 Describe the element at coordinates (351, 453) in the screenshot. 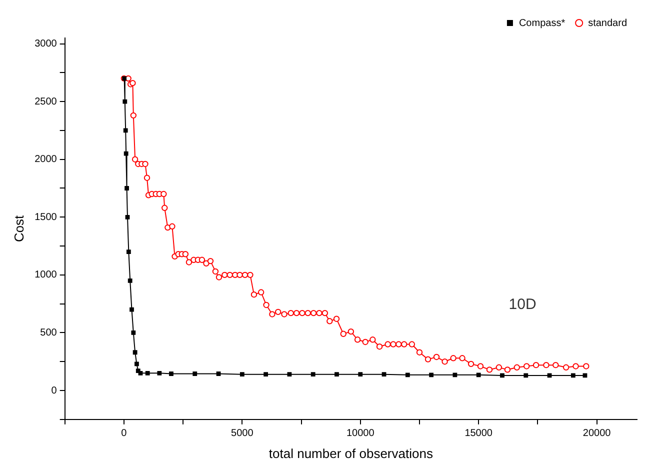

I see `x-axis-title: total number of observations` at that location.